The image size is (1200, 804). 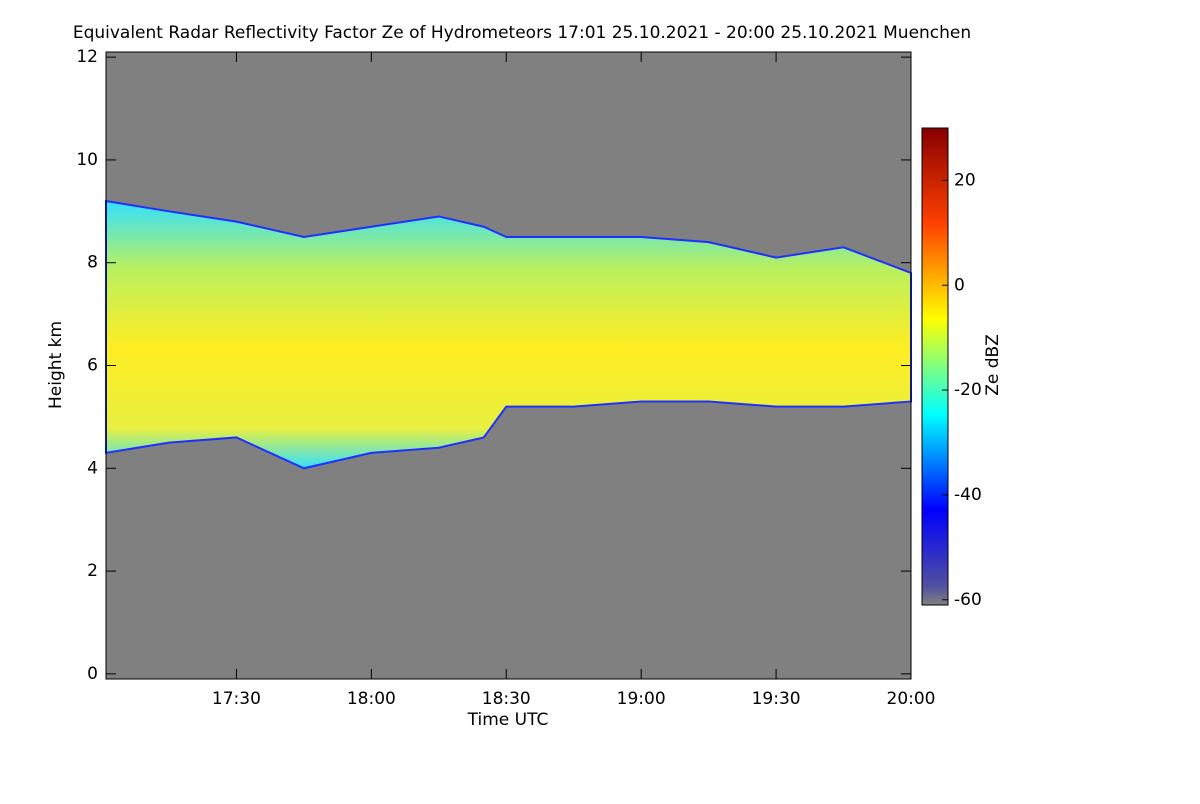 I want to click on y-tick-label: 0, so click(x=92, y=674).